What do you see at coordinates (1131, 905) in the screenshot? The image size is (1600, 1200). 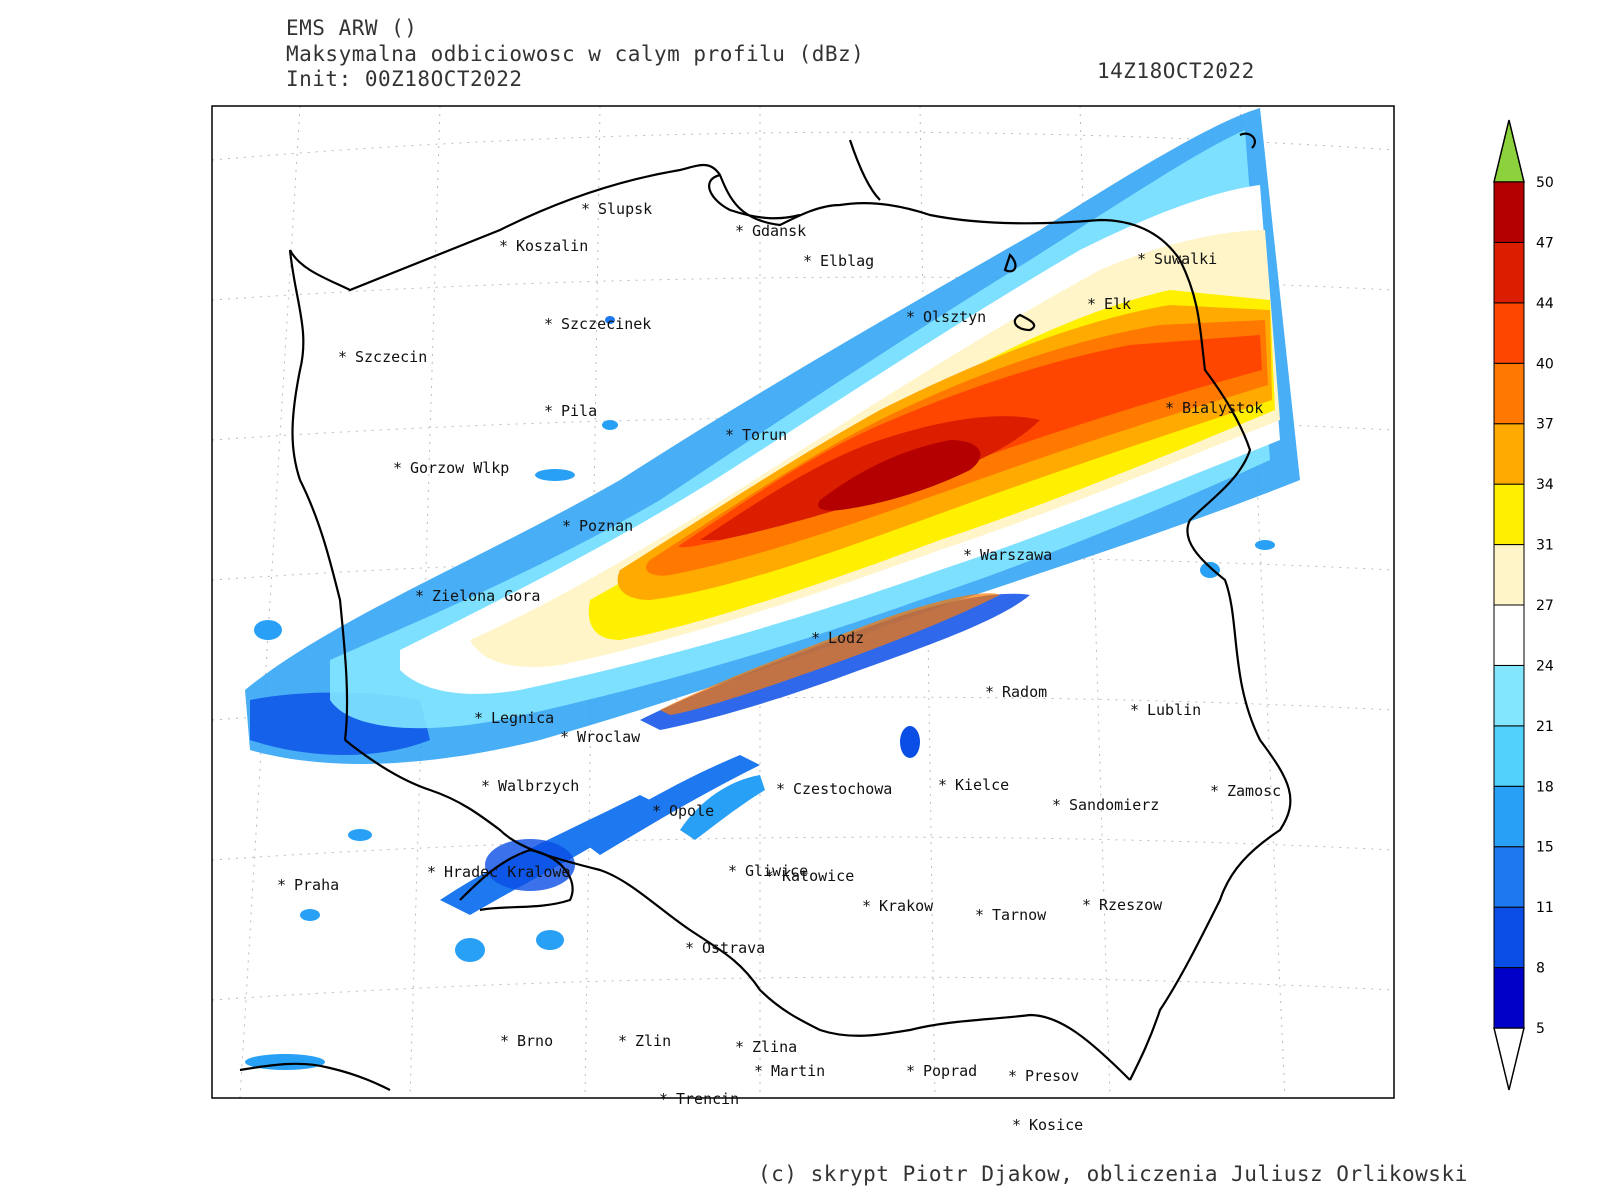 I see `city-label-rzeszow: Rzeszow` at bounding box center [1131, 905].